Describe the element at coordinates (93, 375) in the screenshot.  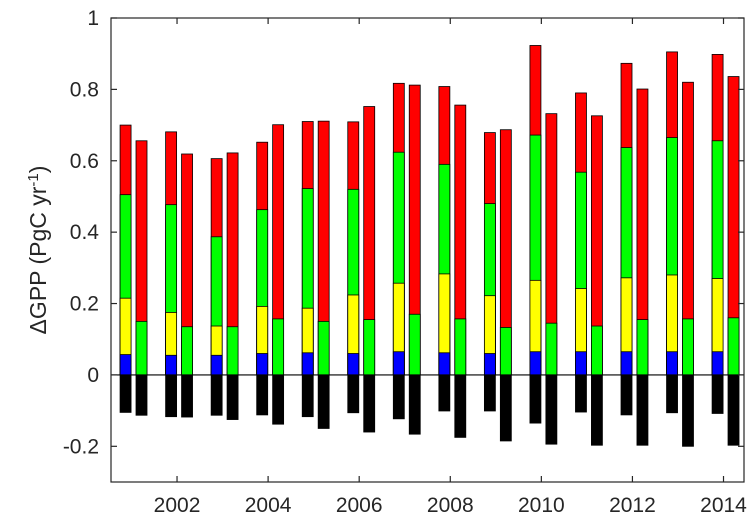
I see `y-tick-label: 0` at that location.